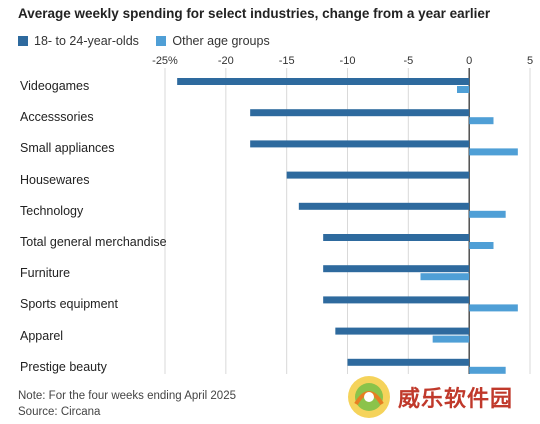 The image size is (540, 424). What do you see at coordinates (55, 86) in the screenshot?
I see `category-label: Videogames` at bounding box center [55, 86].